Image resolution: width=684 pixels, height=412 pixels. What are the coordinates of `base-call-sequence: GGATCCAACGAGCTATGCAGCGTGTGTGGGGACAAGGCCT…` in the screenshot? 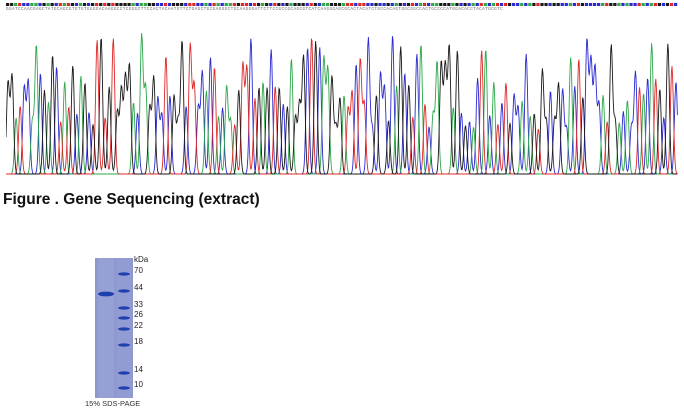 It's located at (255, 9).